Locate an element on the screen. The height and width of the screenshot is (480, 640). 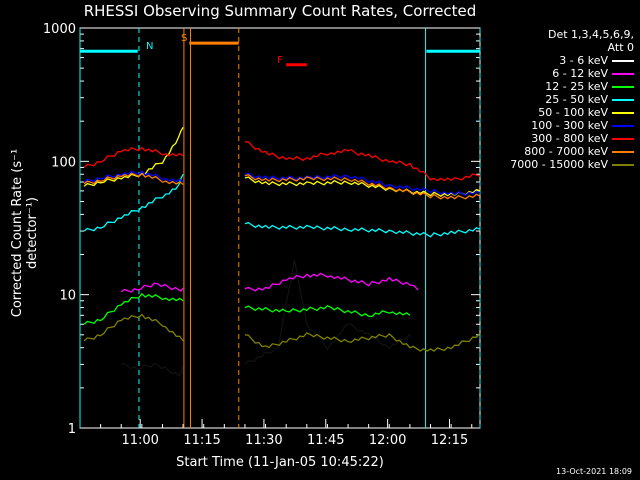
legend-item: 50 - 100 keV is located at coordinates (572, 112).